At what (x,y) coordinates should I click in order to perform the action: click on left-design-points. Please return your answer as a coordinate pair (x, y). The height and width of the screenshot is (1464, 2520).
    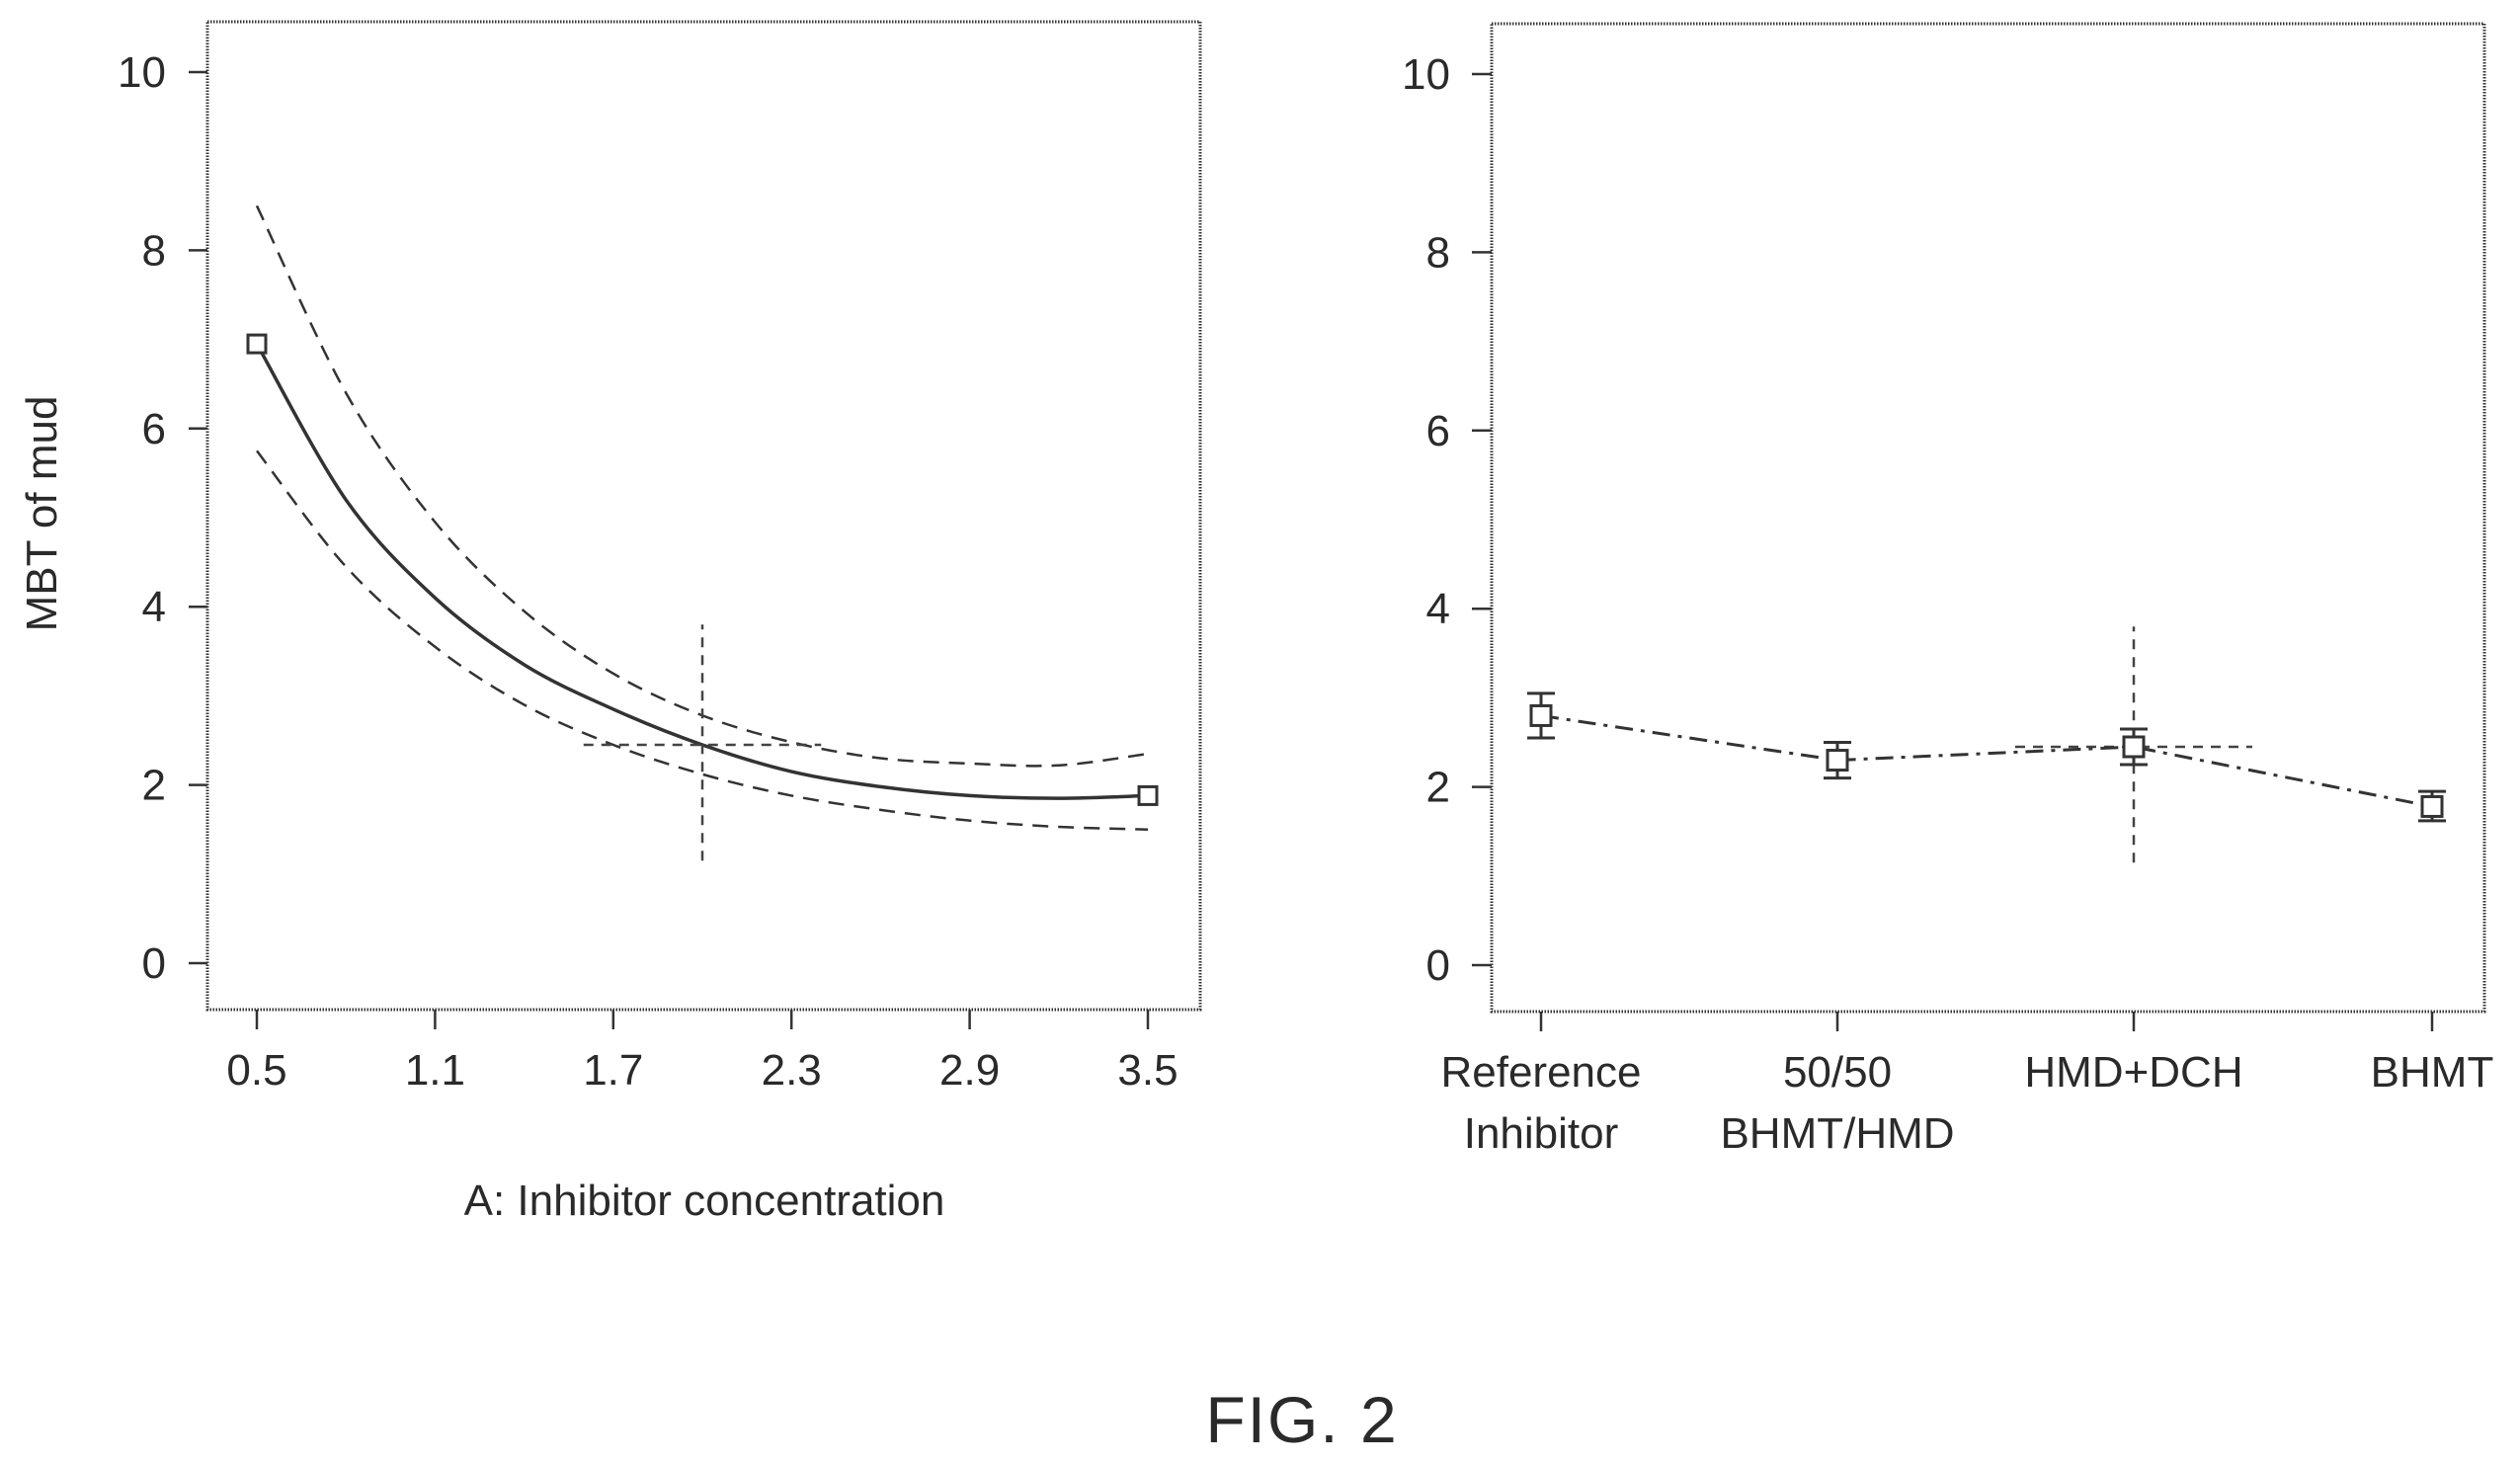
    Looking at the image, I should click on (702, 570).